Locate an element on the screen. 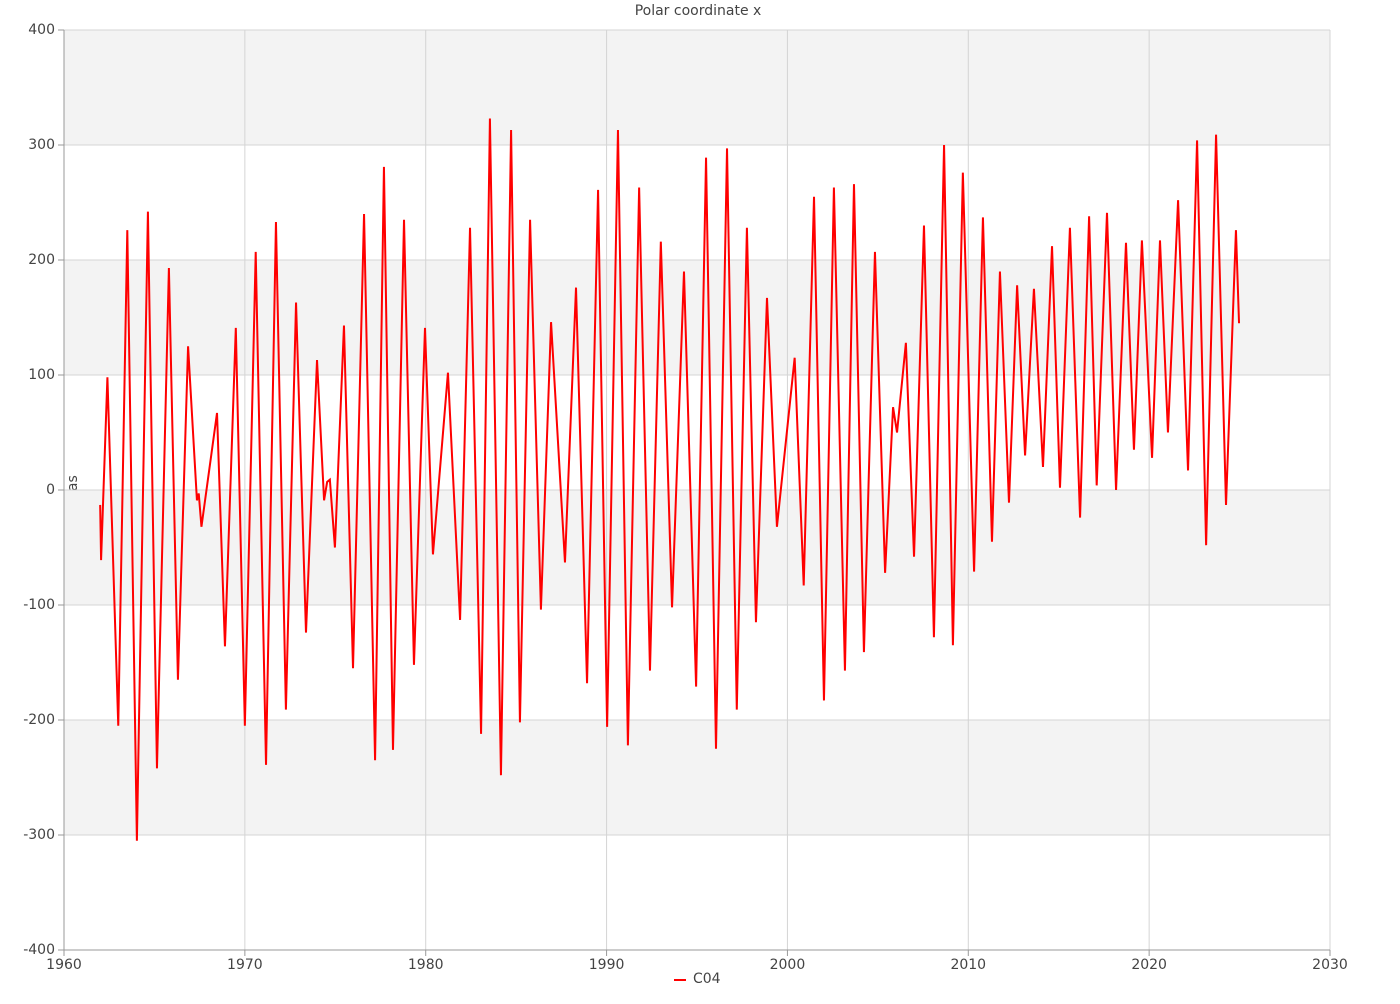 Image resolution: width=1400 pixels, height=1004 pixels. y-tick-label: -200 is located at coordinates (39, 720).